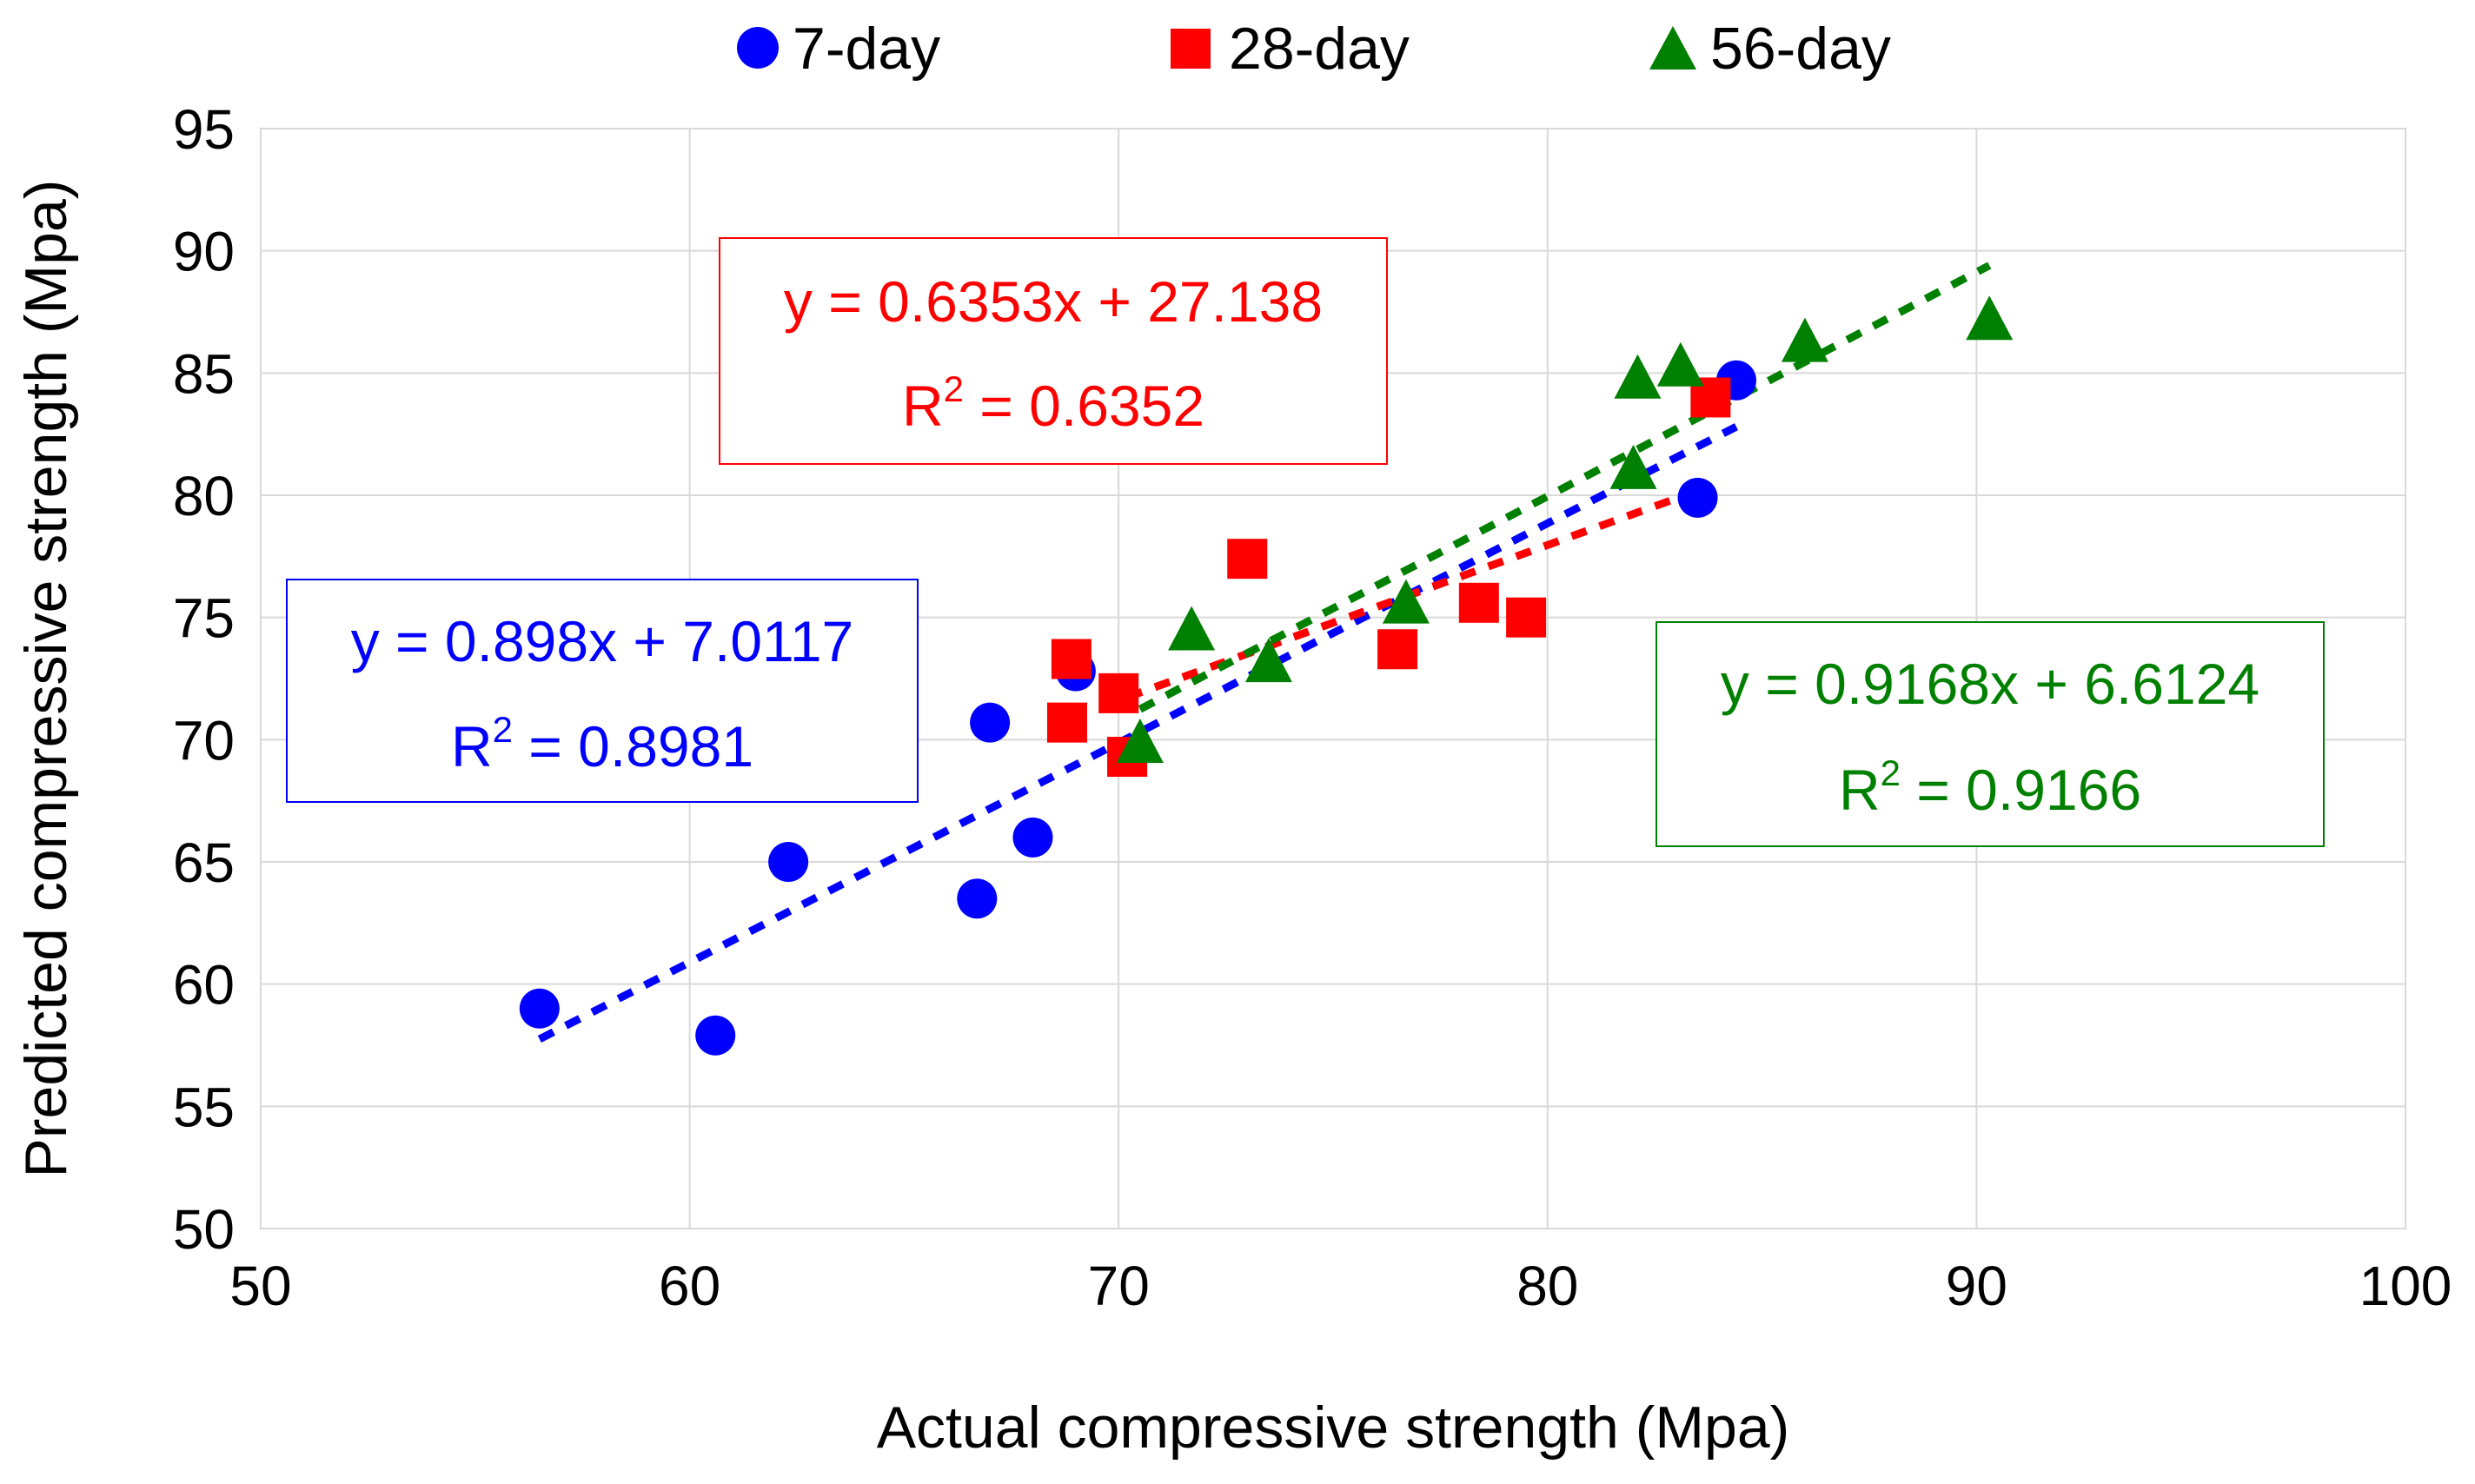 Image resolution: width=2475 pixels, height=1484 pixels. I want to click on y-tick-label: 75, so click(204, 618).